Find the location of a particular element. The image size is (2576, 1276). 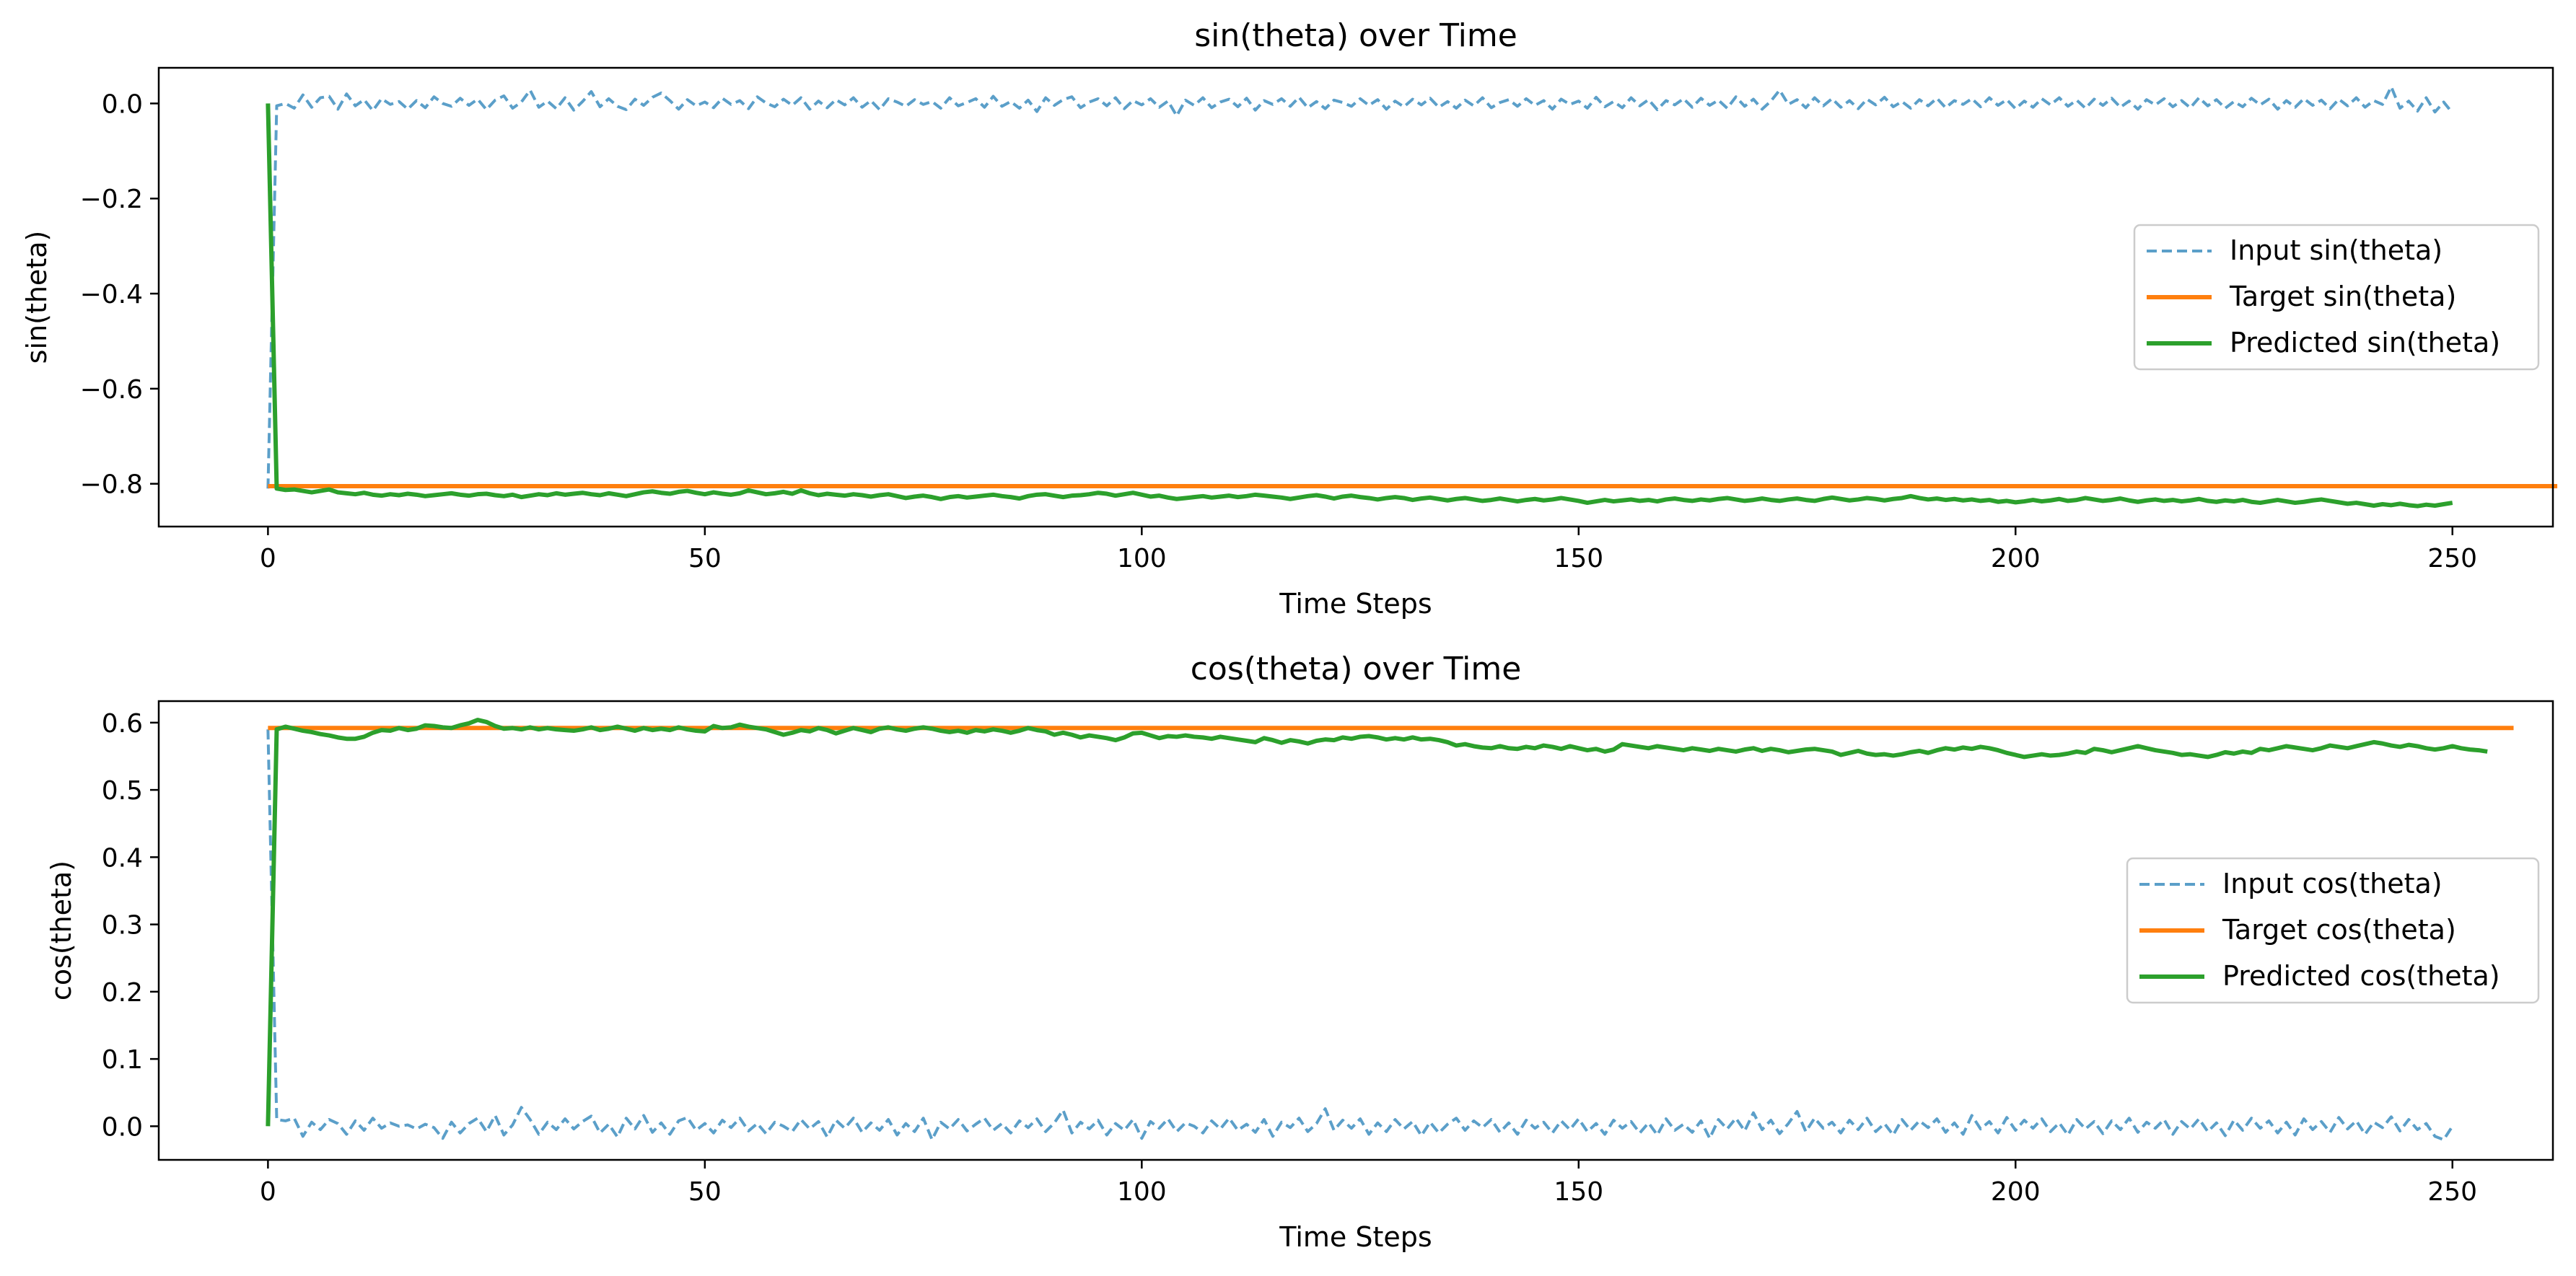

sin-x-ticks: 0 50 100 150 200 250 is located at coordinates (1368, 550).